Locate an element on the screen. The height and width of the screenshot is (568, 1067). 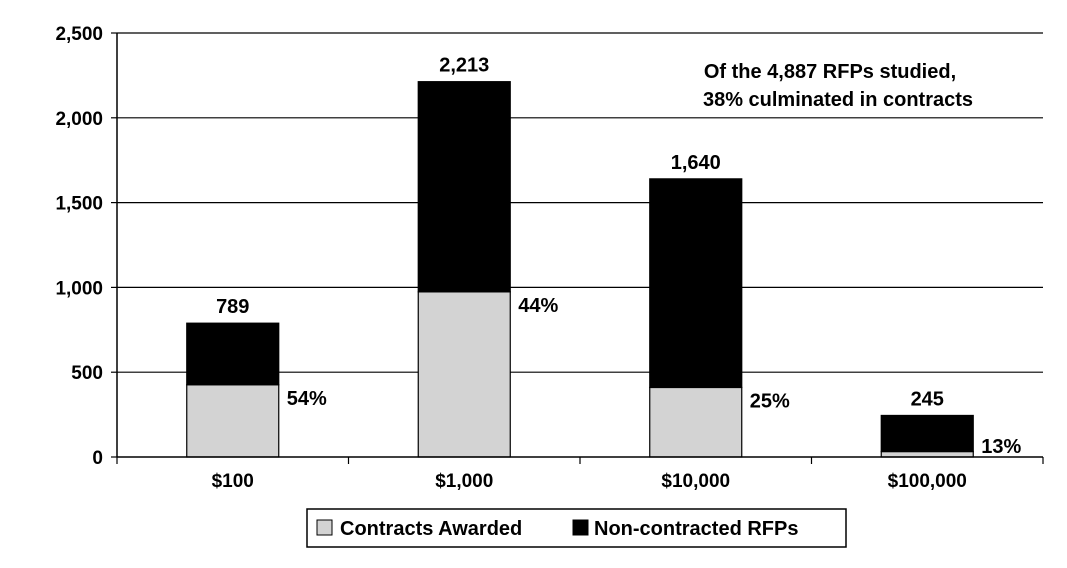
percent-label: 44% is located at coordinates (538, 306).